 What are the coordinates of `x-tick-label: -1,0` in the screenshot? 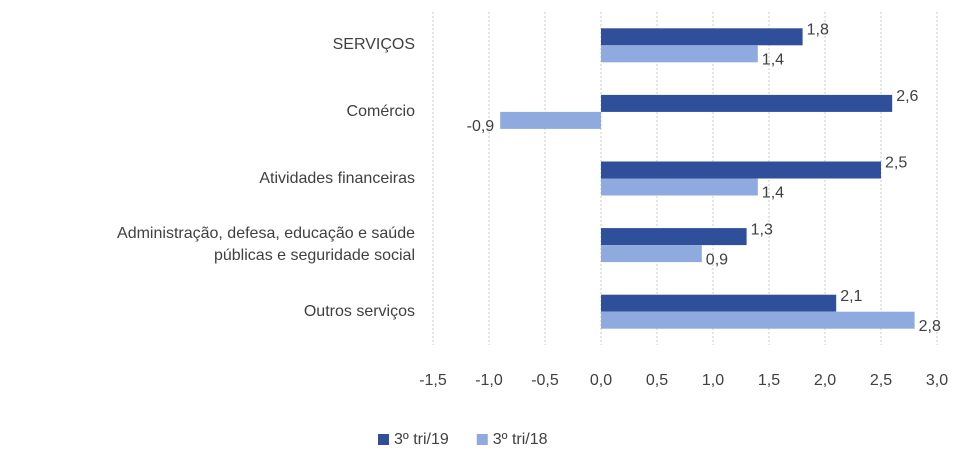 It's located at (489, 380).